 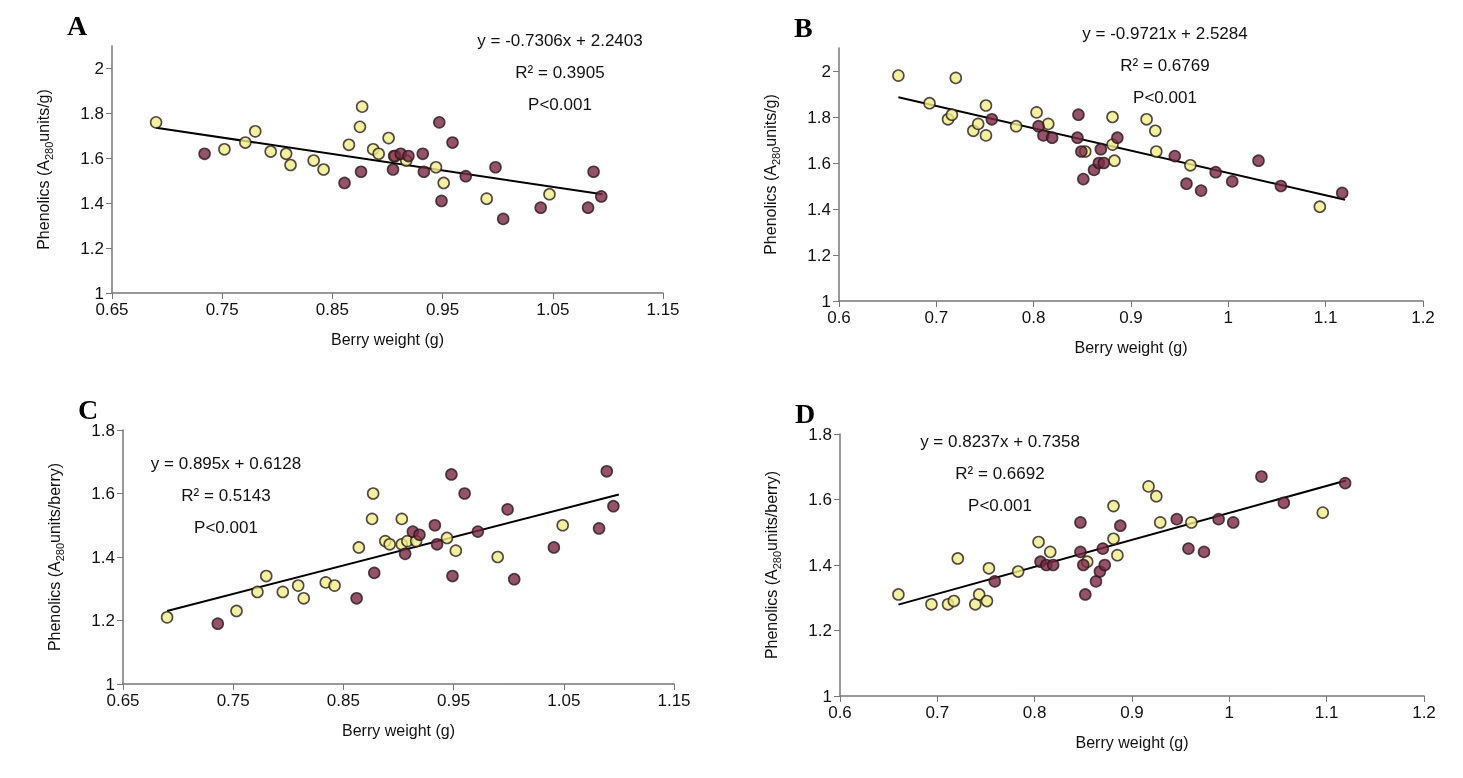 What do you see at coordinates (1000, 473) in the screenshot?
I see `annotation: R² = 0.6692` at bounding box center [1000, 473].